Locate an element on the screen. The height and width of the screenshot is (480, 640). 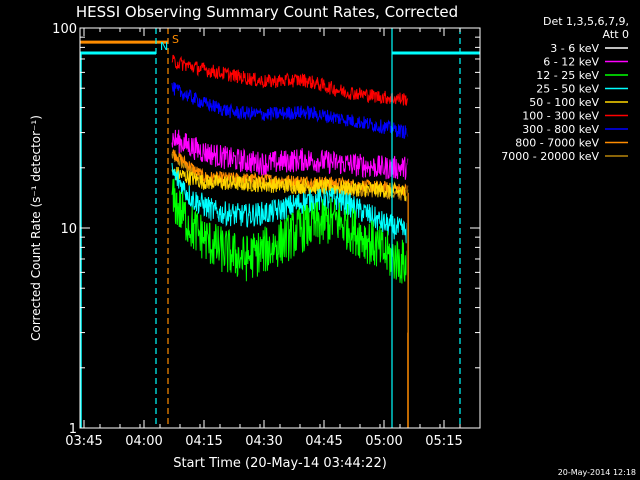
time-marker-label: N is located at coordinates (164, 46).